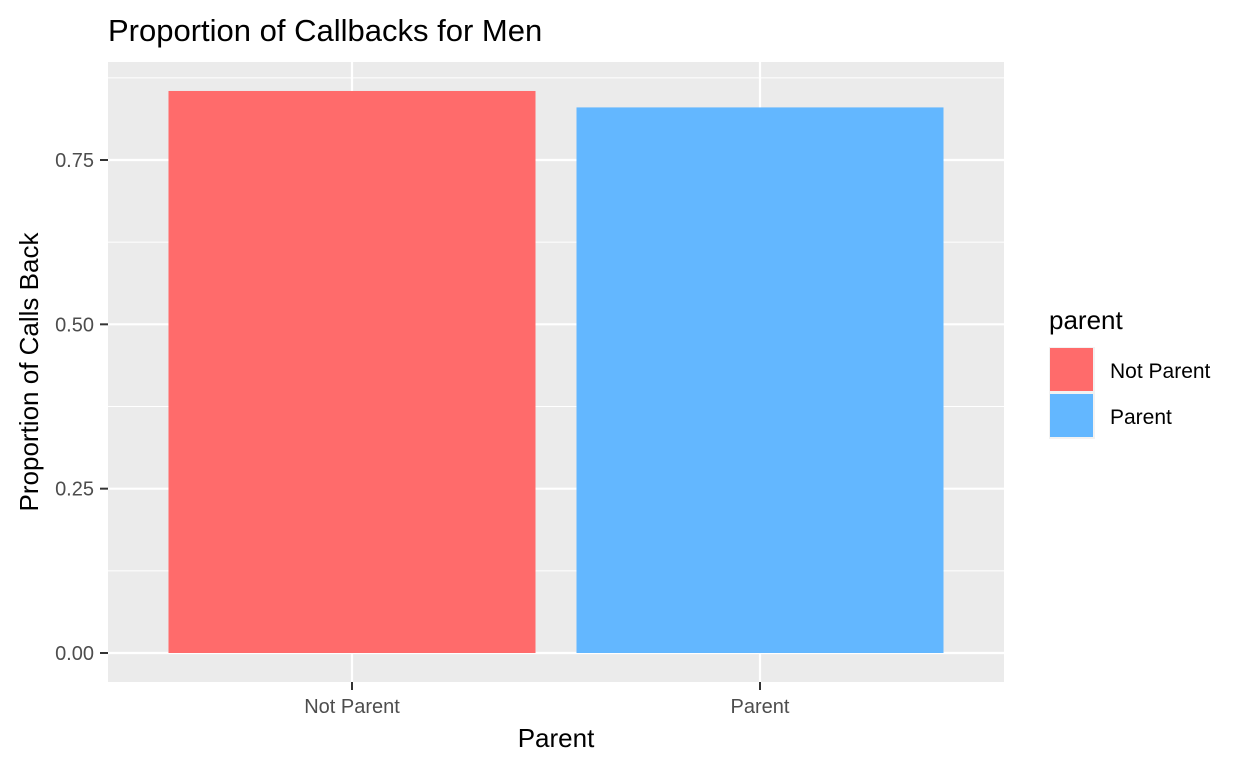 This screenshot has height=768, width=1248. Describe the element at coordinates (74, 490) in the screenshot. I see `y-tick-label: 0.25` at that location.